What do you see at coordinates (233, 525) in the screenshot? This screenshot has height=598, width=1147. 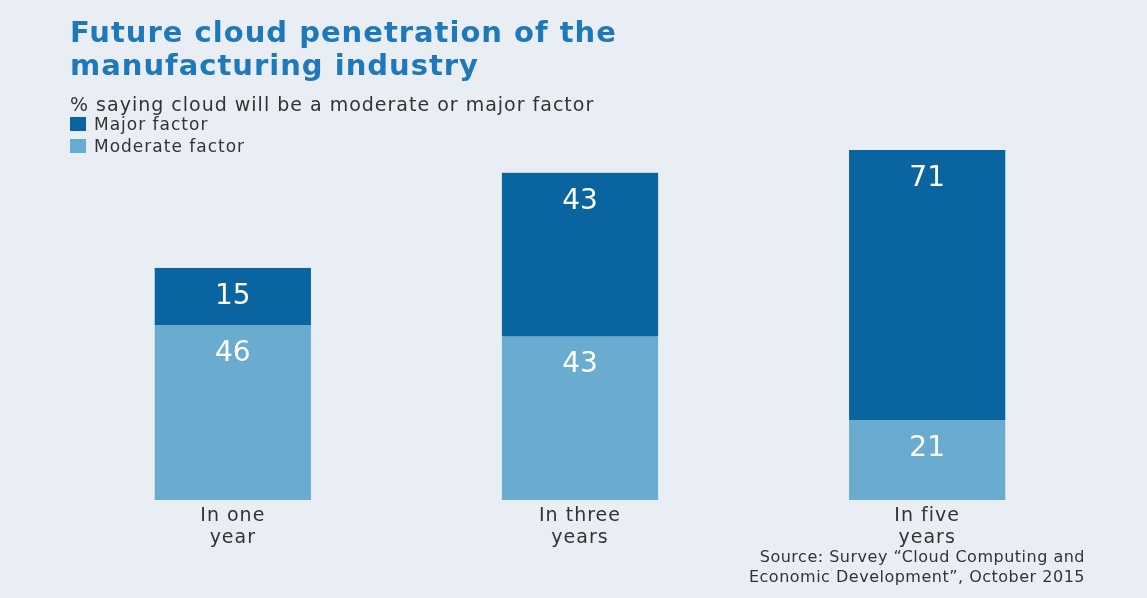 I see `x-tick-label: In one year` at bounding box center [233, 525].